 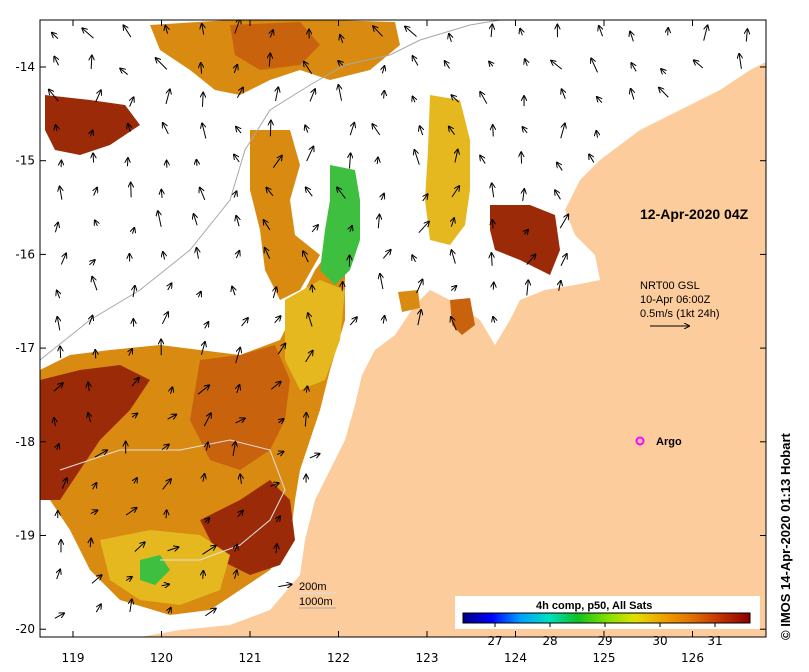 I want to click on latitude-tick-label: -18, so click(x=25, y=442).